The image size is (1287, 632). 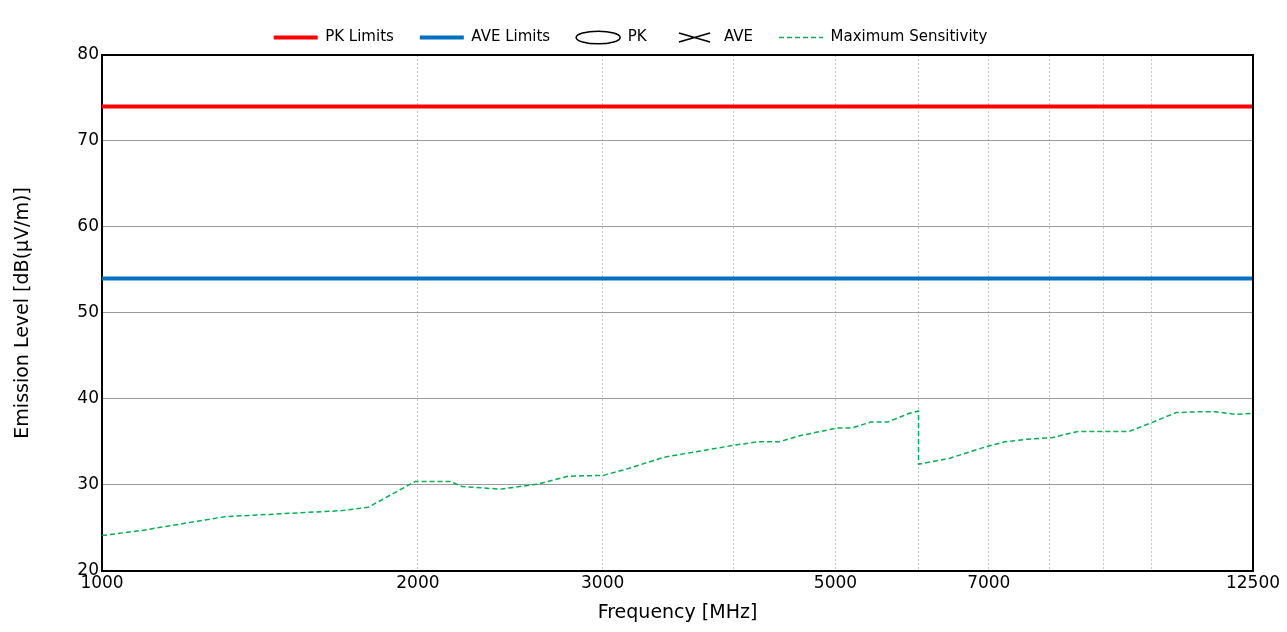 What do you see at coordinates (21, 313) in the screenshot?
I see `y-axis-title: Emission Level [dB(μV/m)]` at bounding box center [21, 313].